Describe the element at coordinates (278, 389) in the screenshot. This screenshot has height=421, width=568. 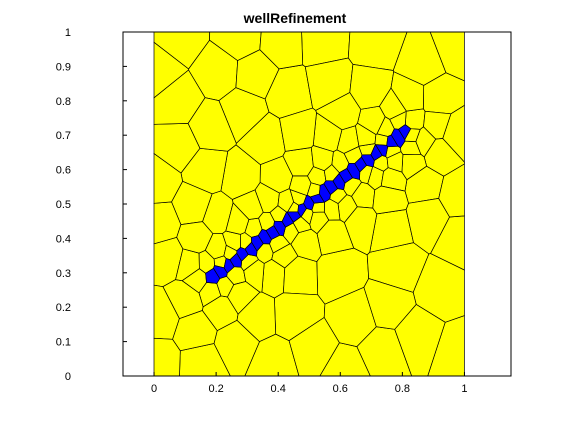
I see `x-tick-label: 0.4` at that location.